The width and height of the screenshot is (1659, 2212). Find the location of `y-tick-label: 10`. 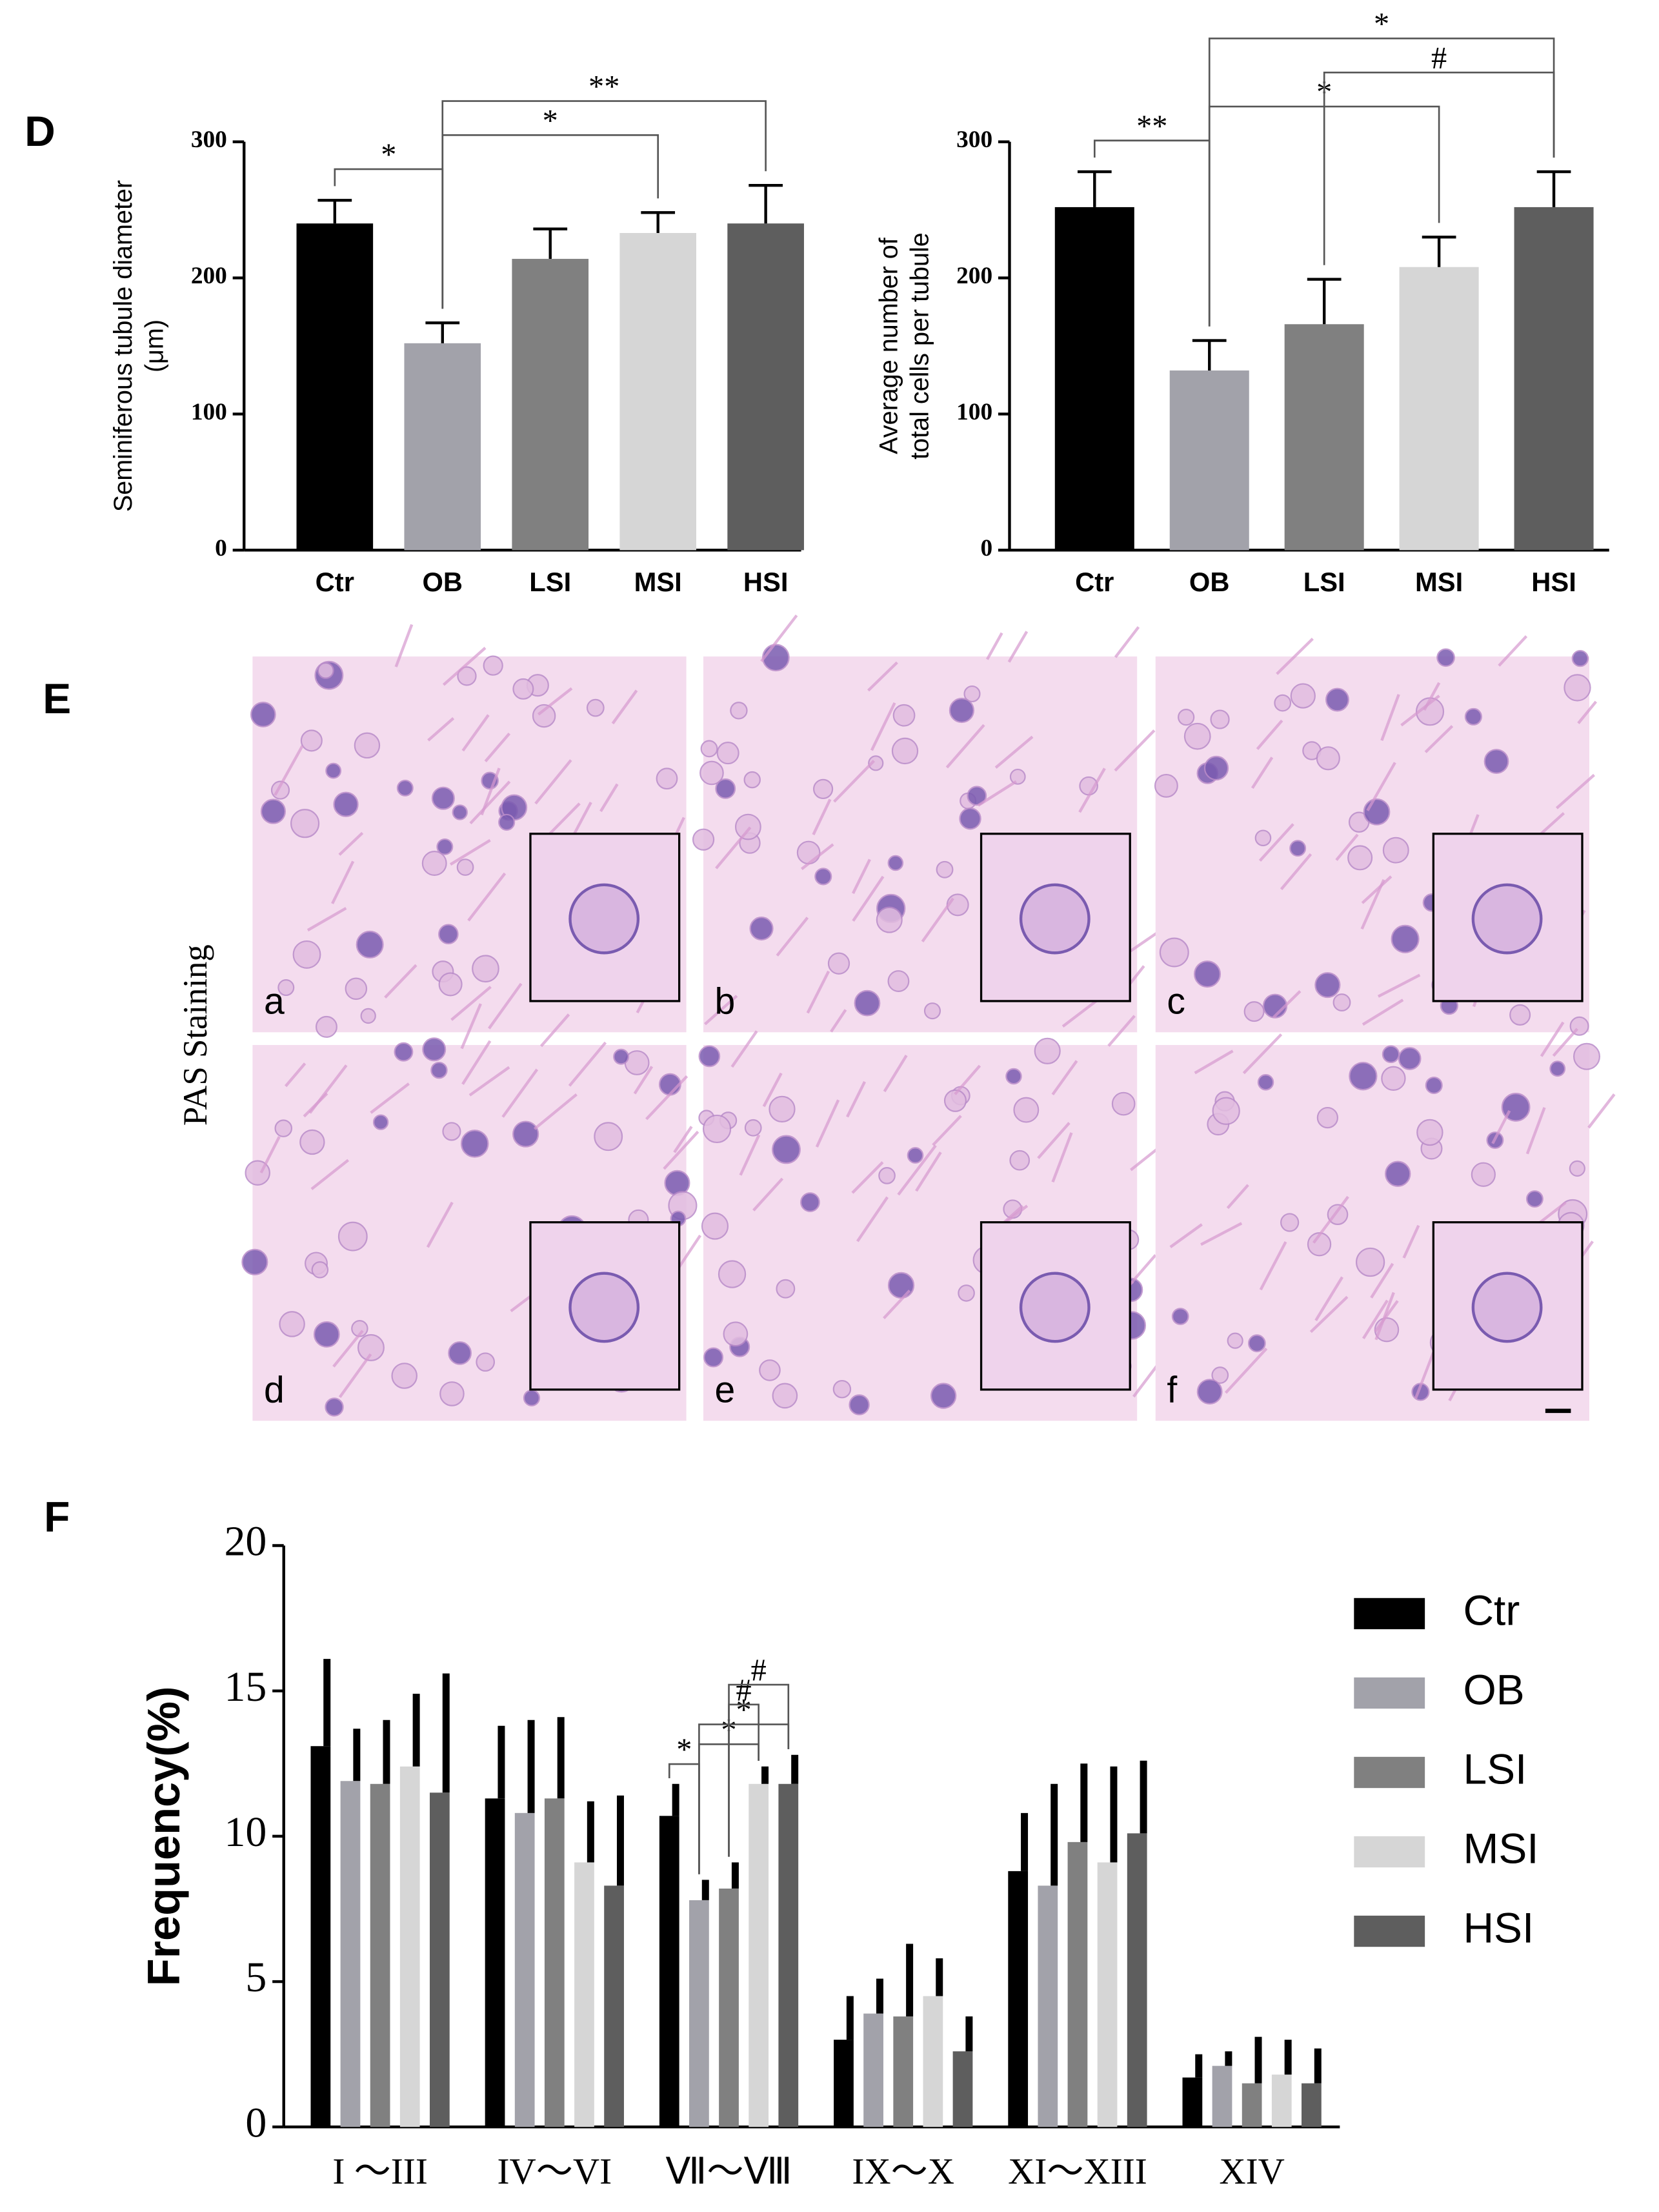

y-tick-label: 10 is located at coordinates (245, 1833).